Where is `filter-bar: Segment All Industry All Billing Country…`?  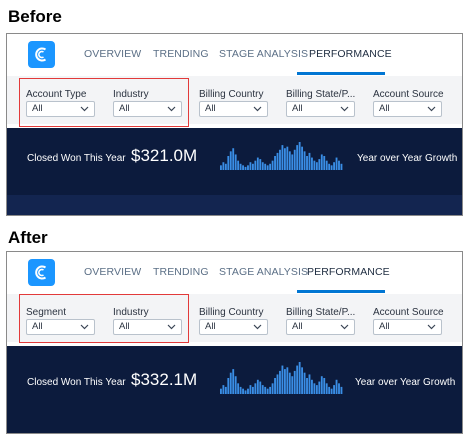 filter-bar: Segment All Industry All Billing Country… is located at coordinates (234, 318).